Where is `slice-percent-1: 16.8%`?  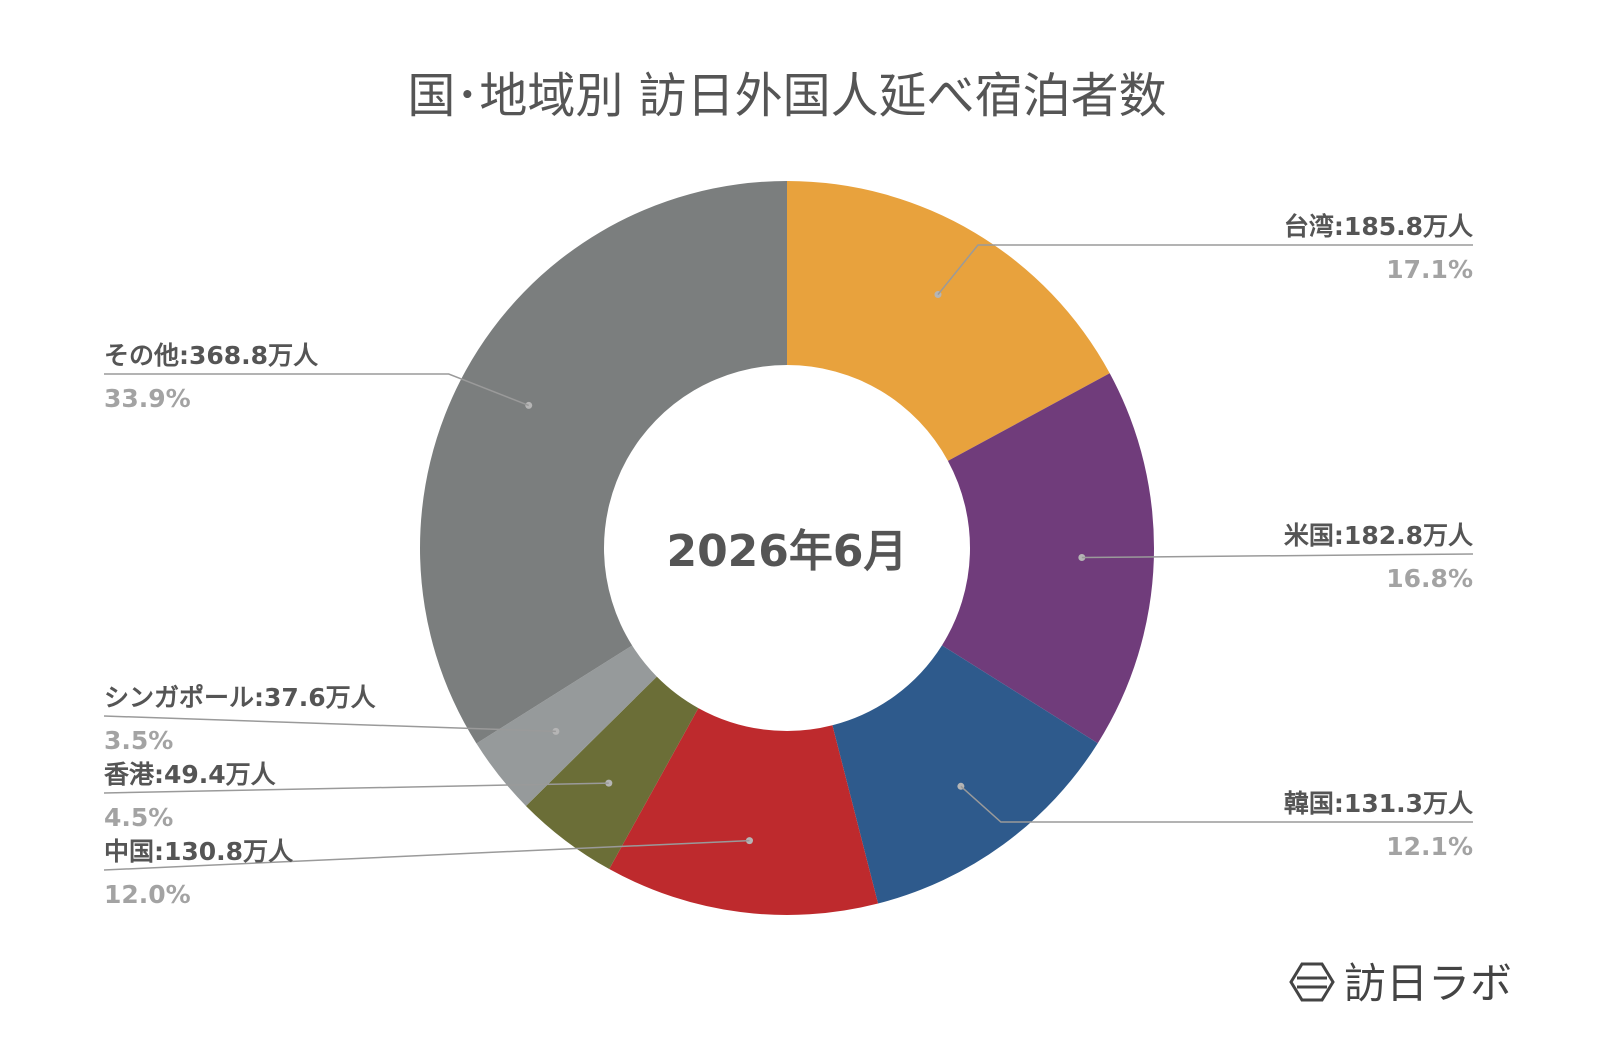
slice-percent-1: 16.8% is located at coordinates (1429, 578).